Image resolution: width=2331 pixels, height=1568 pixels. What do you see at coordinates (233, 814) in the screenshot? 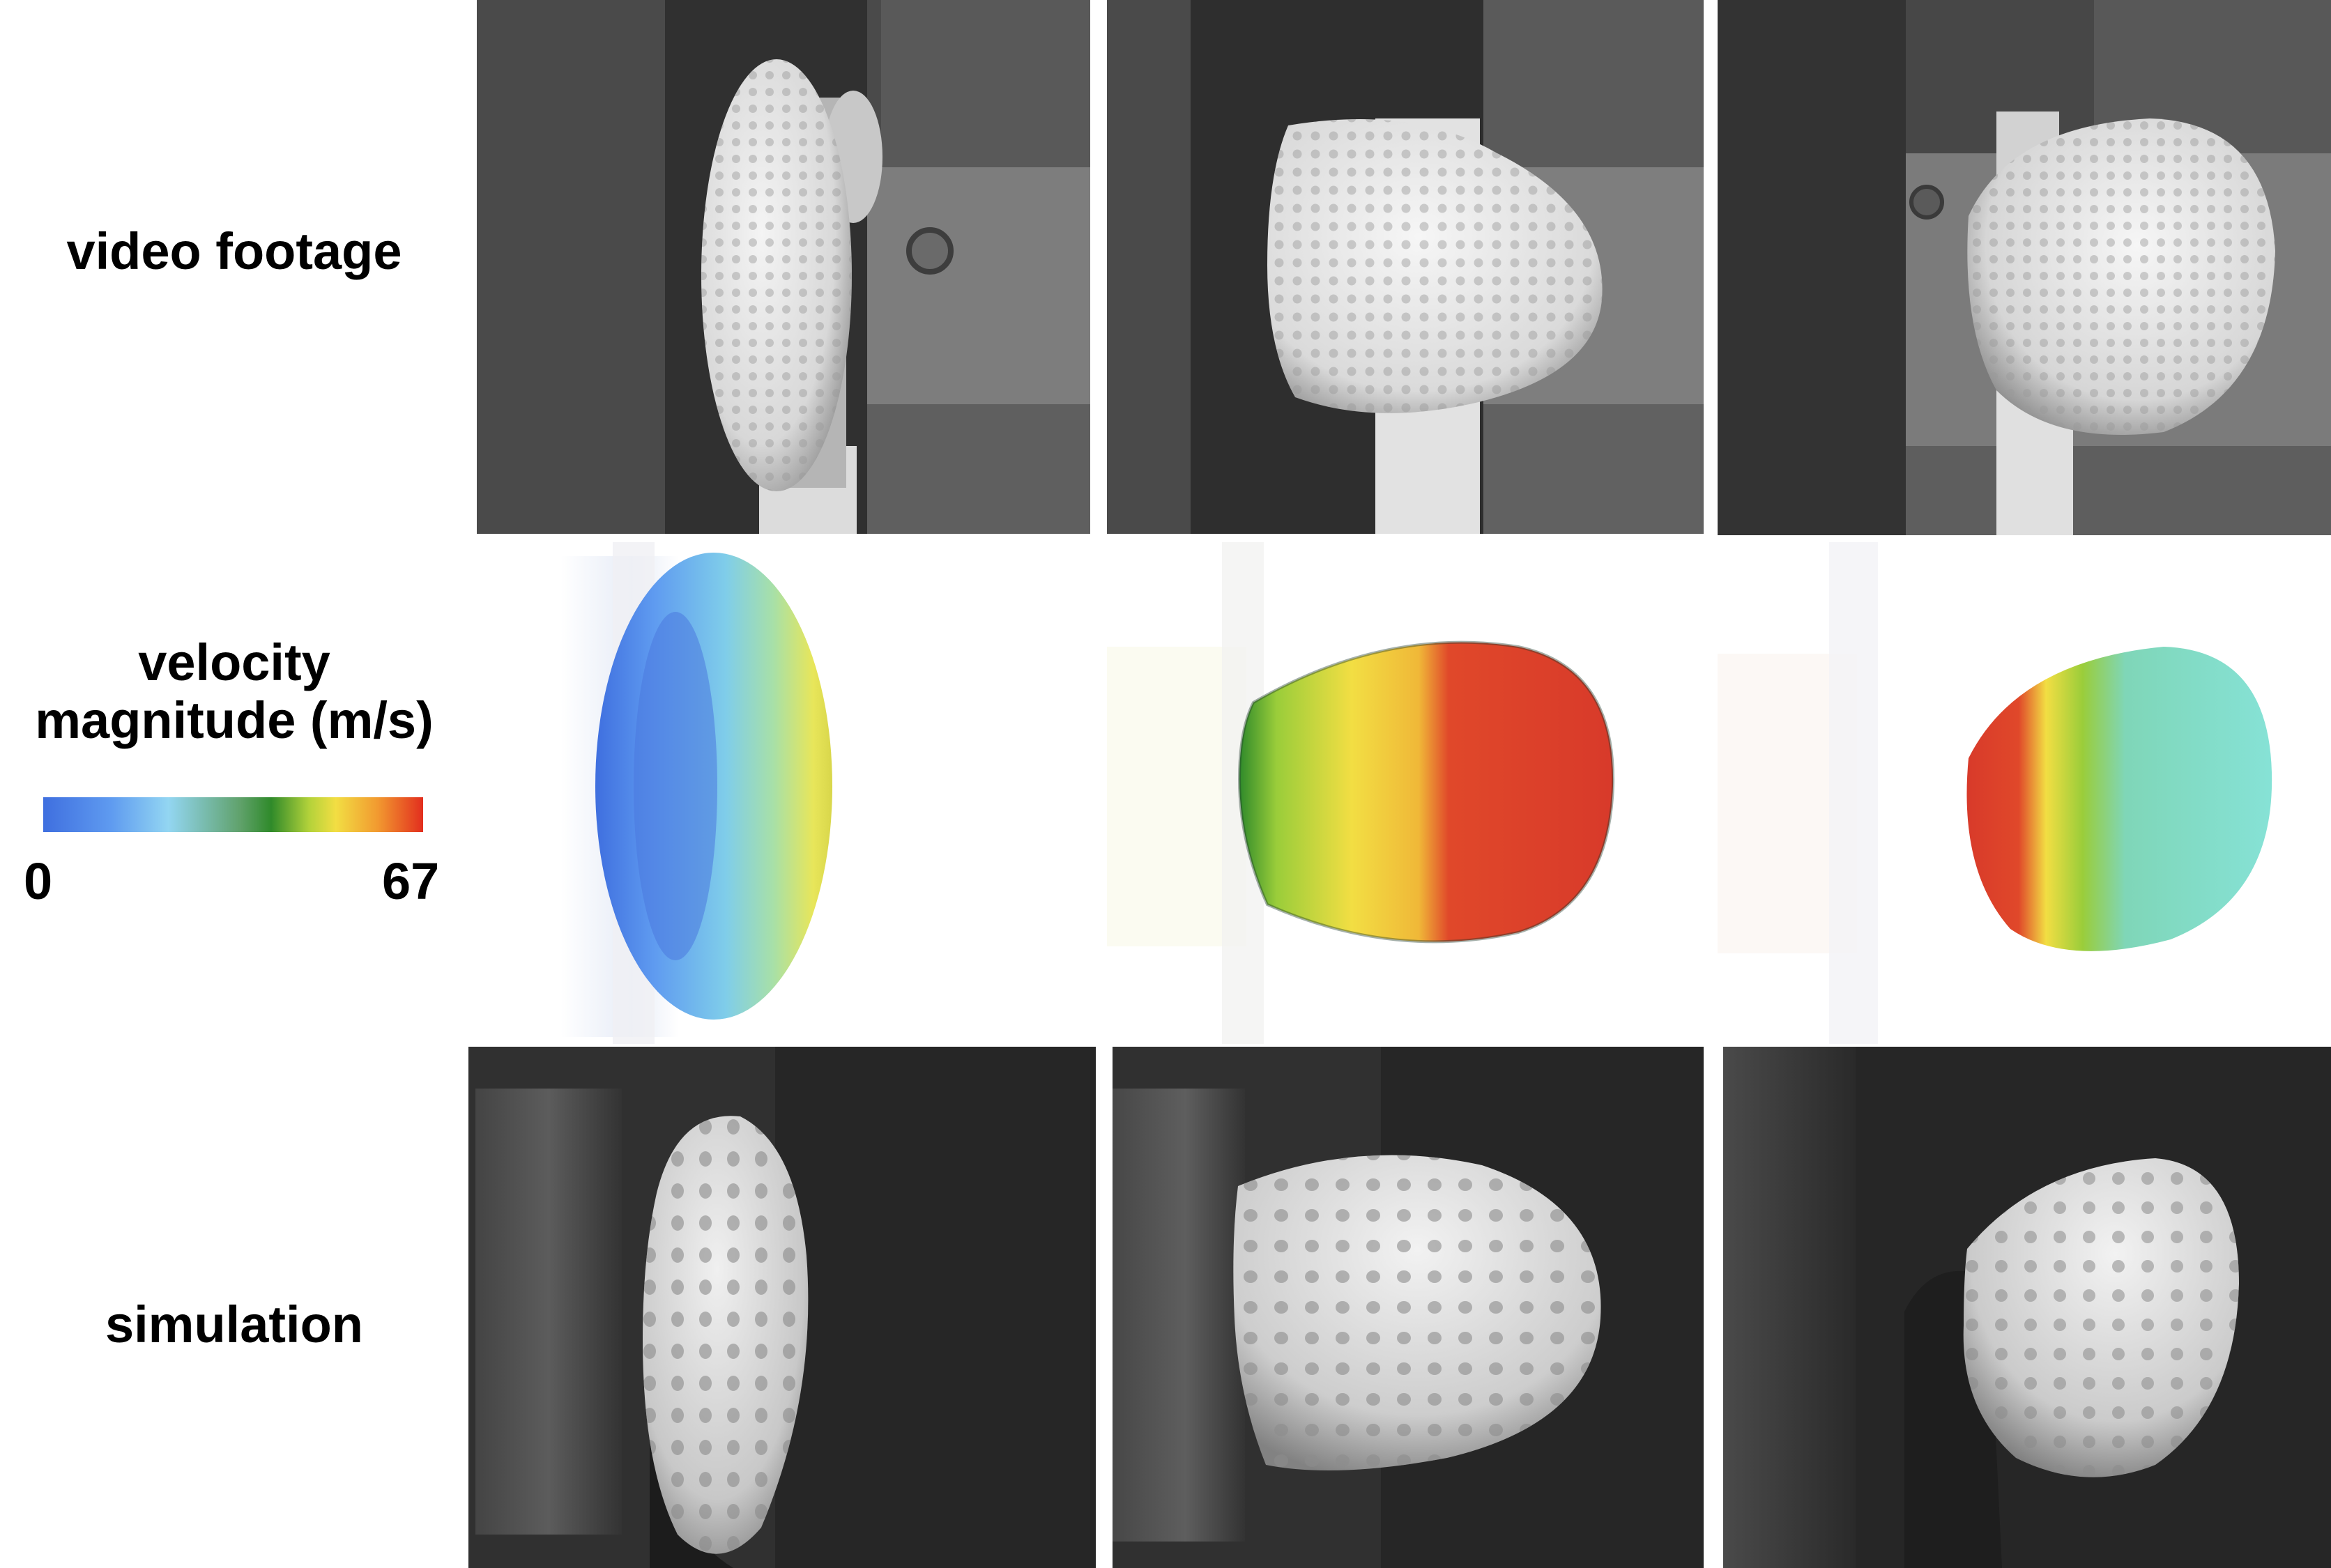
I see `velocity-colorbar` at bounding box center [233, 814].